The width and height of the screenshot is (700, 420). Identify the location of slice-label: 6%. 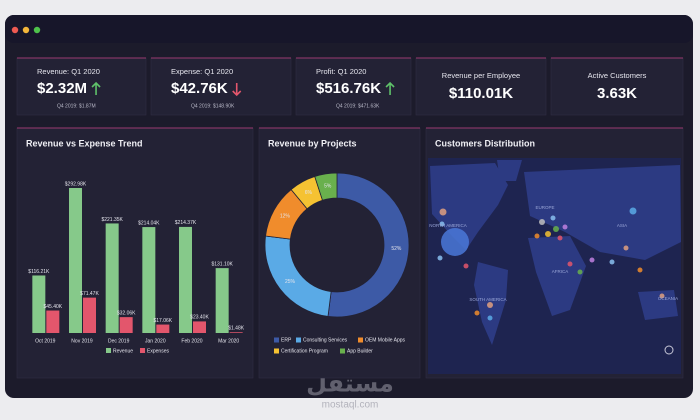
(309, 193).